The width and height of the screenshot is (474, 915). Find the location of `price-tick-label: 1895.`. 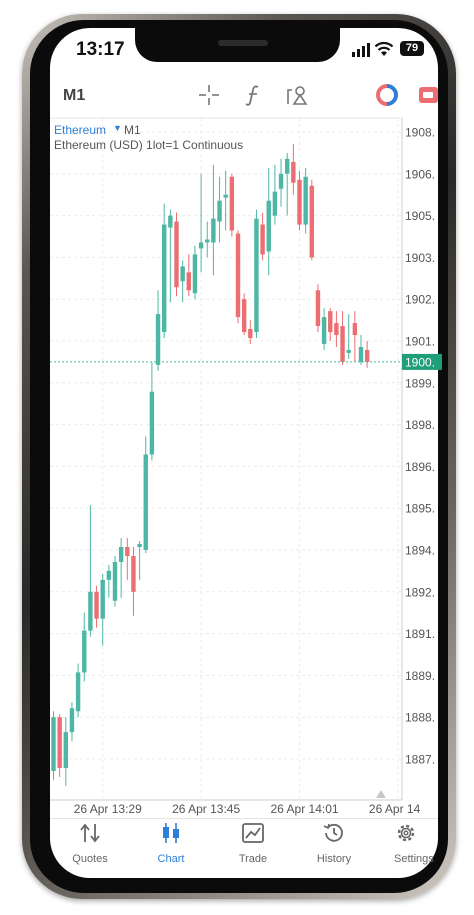

price-tick-label: 1895. is located at coordinates (420, 509).